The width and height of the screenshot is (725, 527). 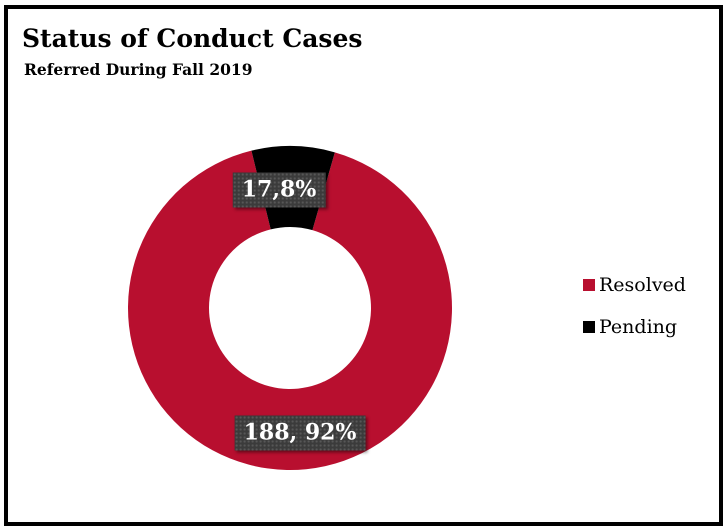 I want to click on legend-item-pending: Pending, so click(x=634, y=327).